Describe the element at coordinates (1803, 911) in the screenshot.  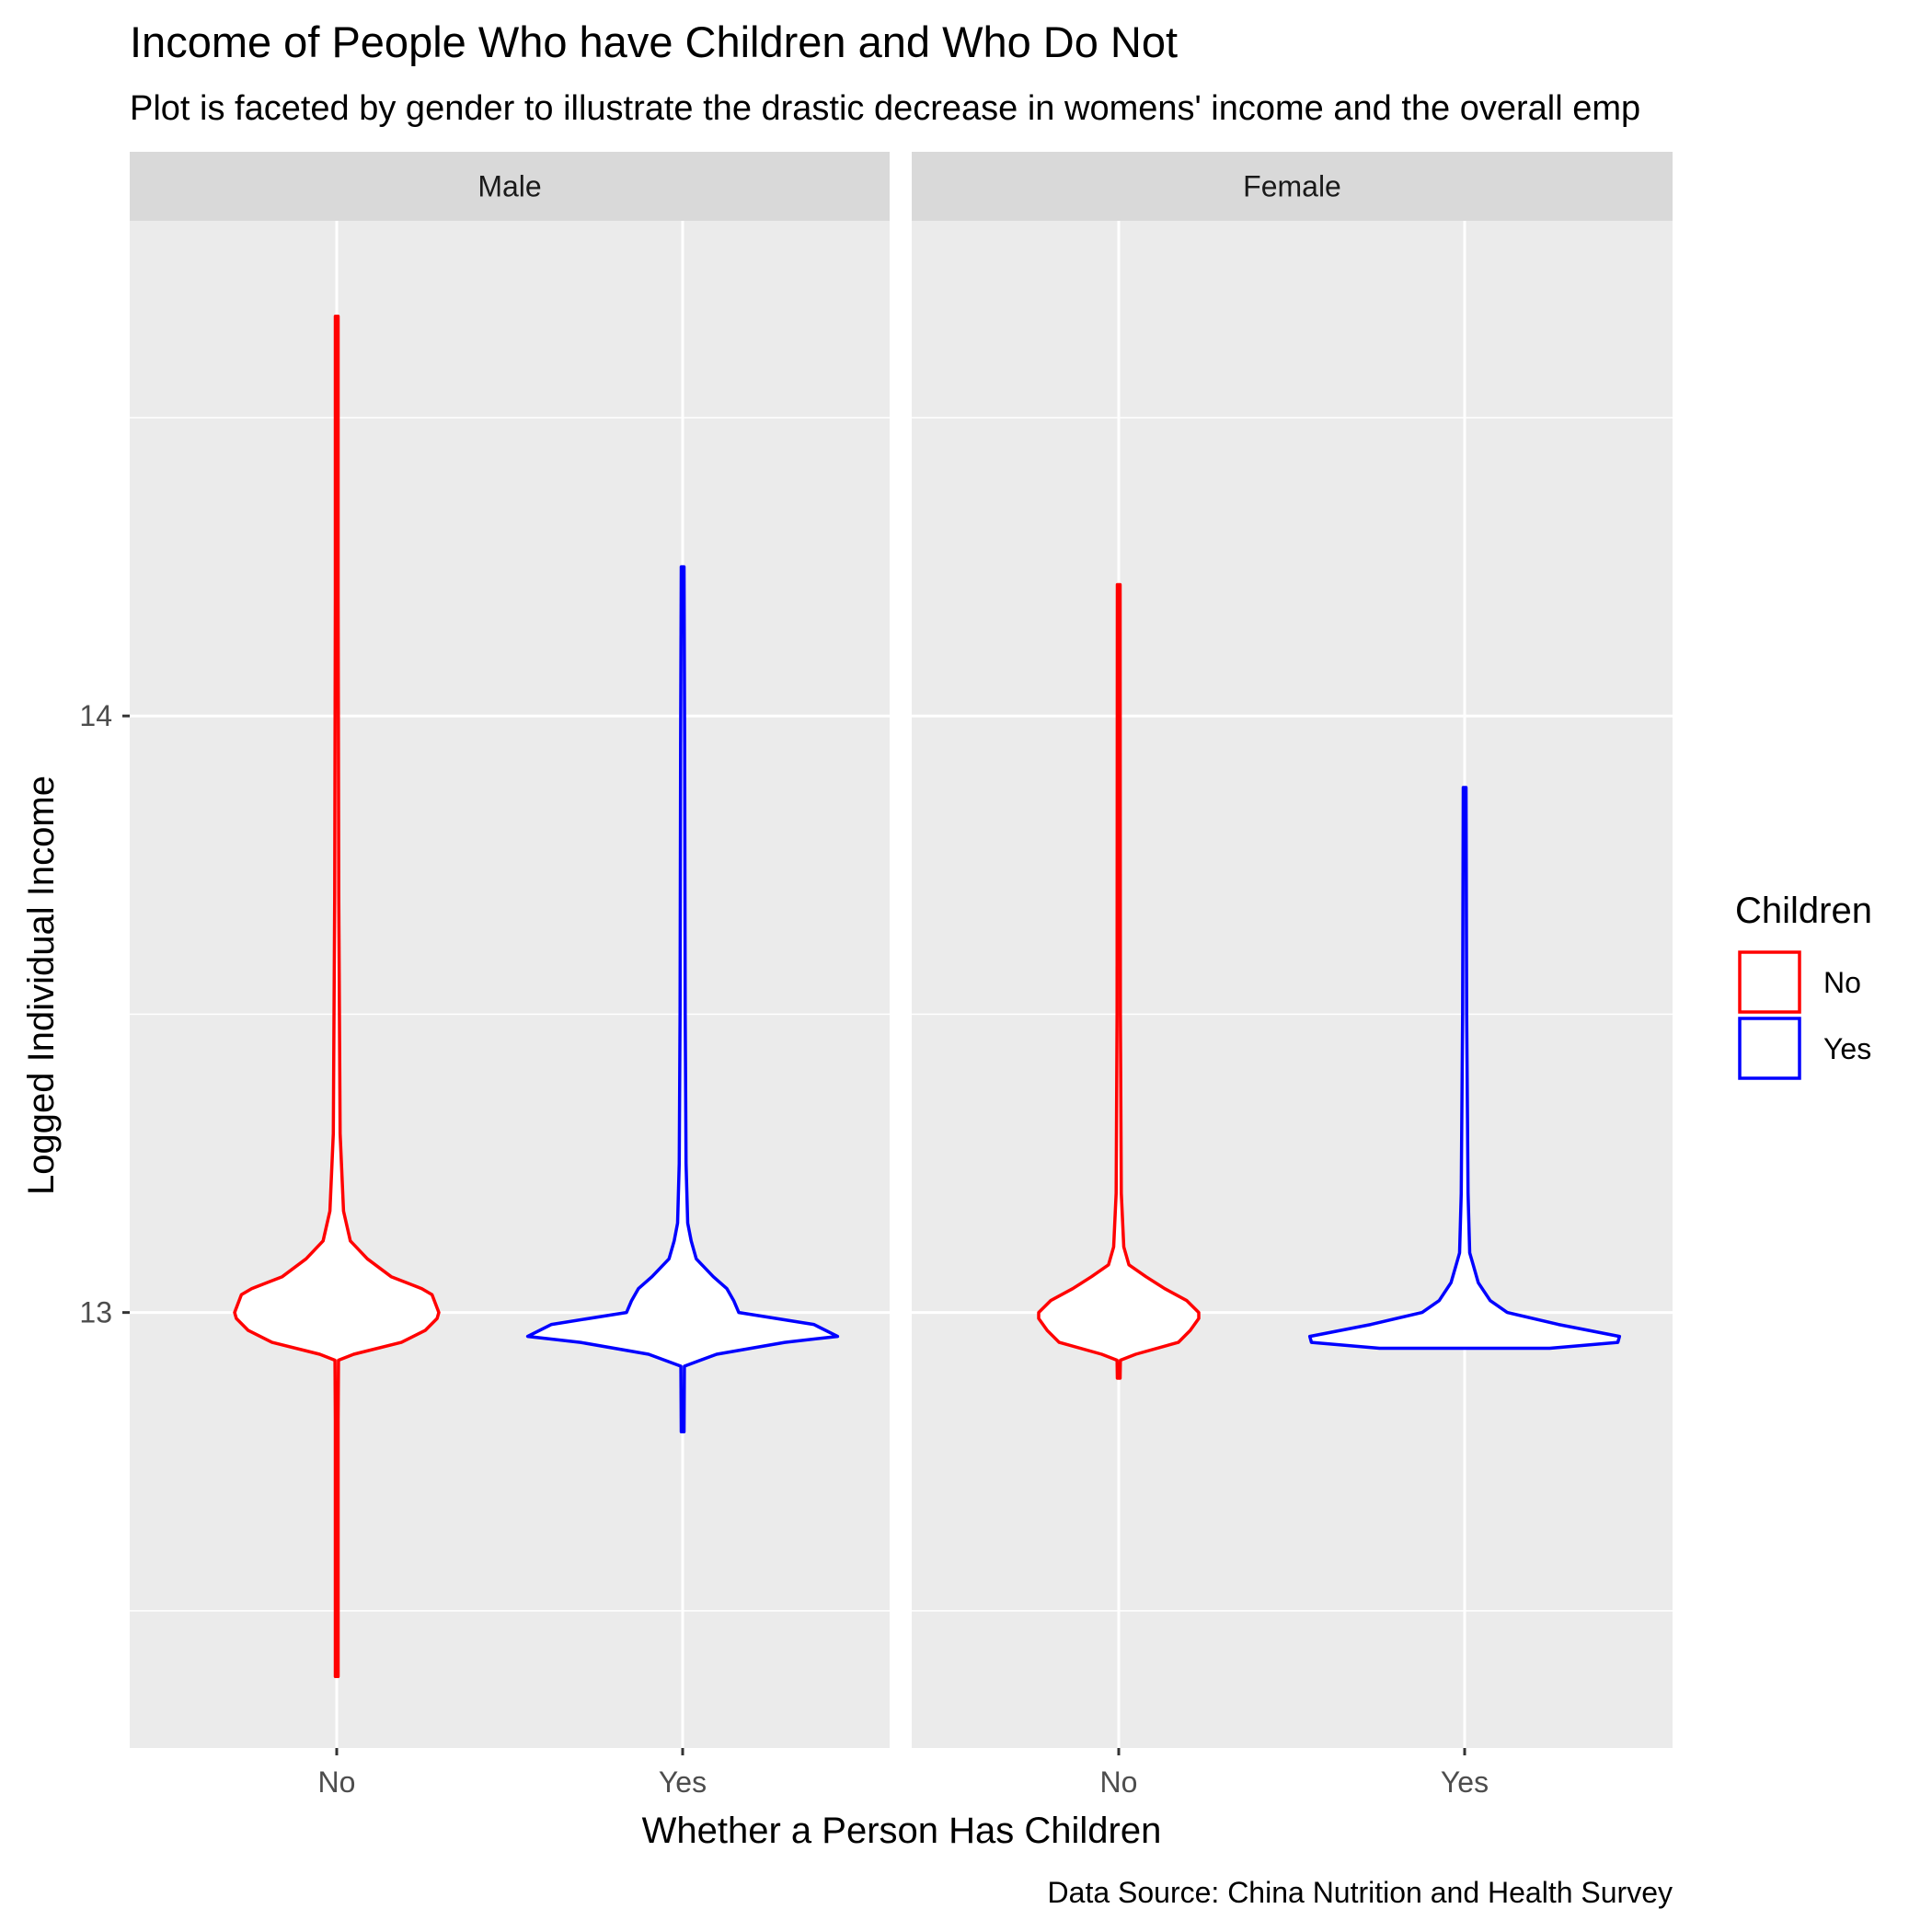
I see `legend-title: Children` at that location.